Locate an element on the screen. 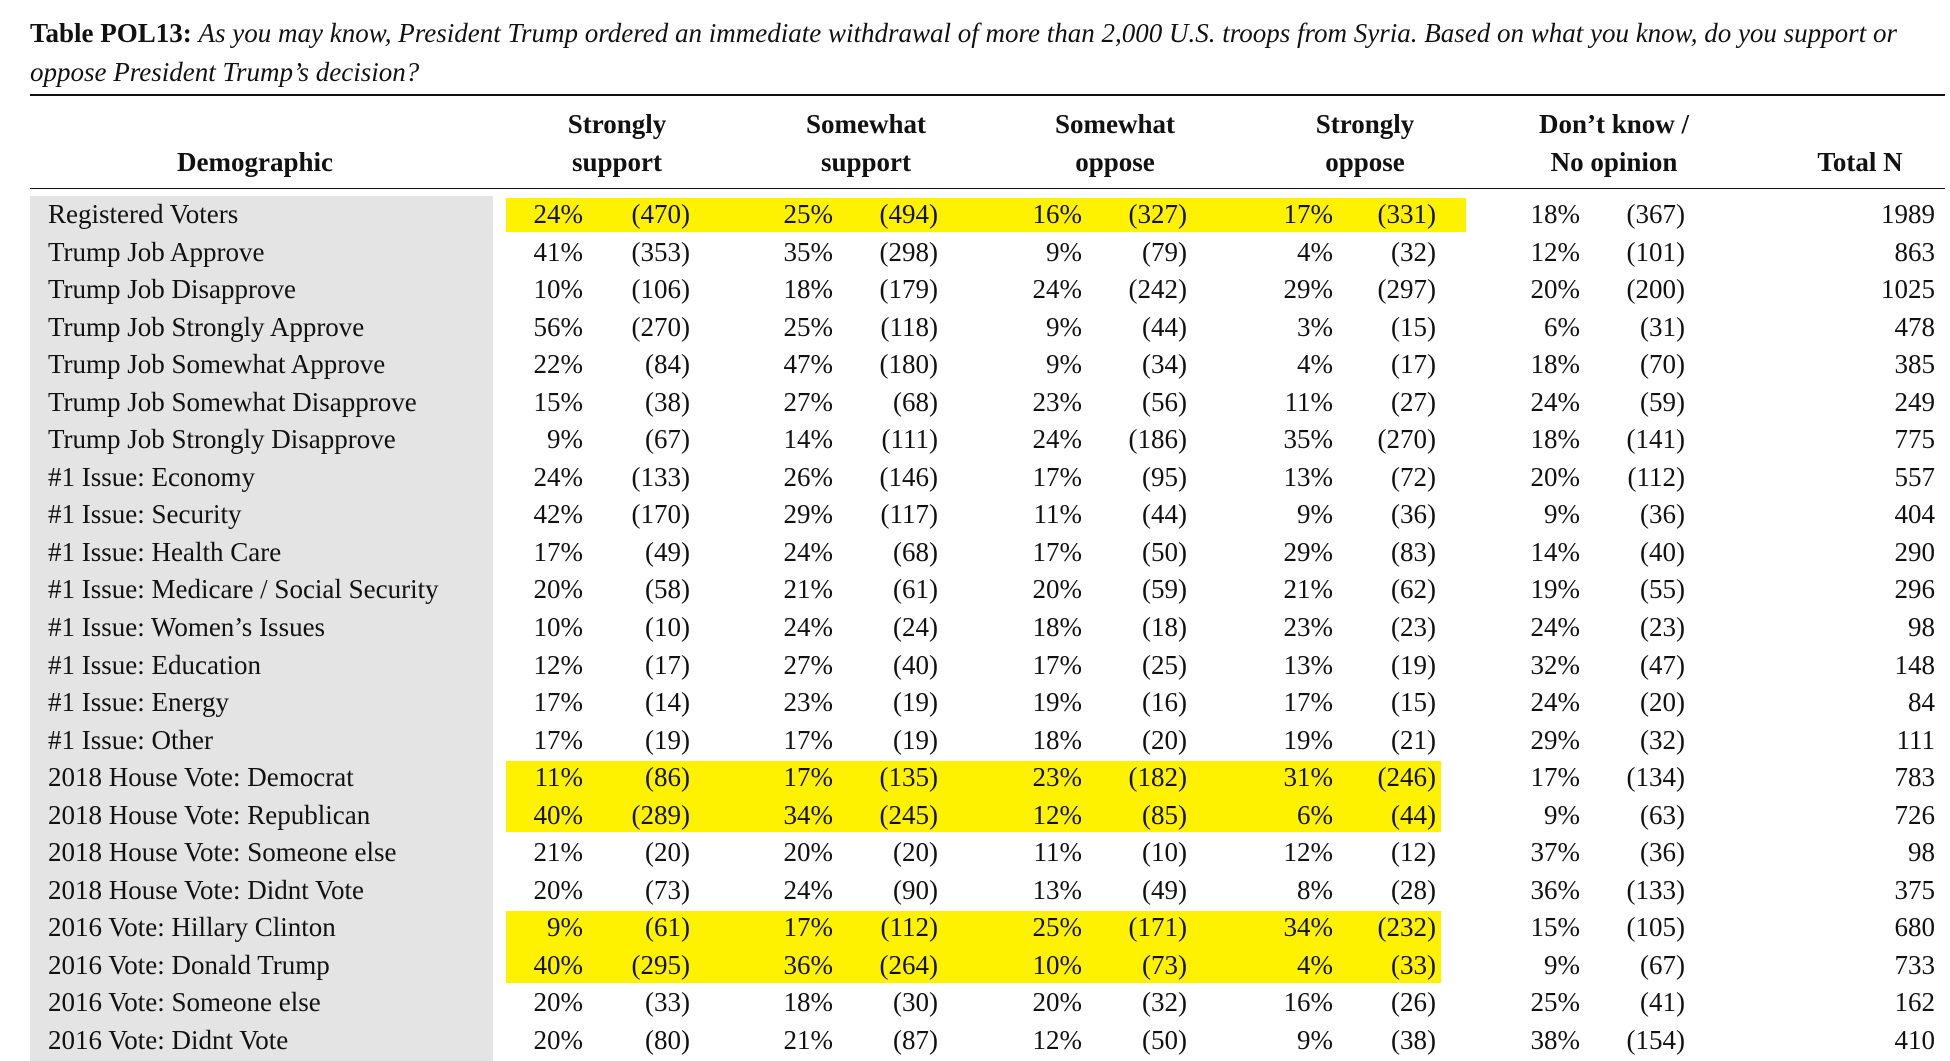  cell-count: (105) is located at coordinates (1655, 927).